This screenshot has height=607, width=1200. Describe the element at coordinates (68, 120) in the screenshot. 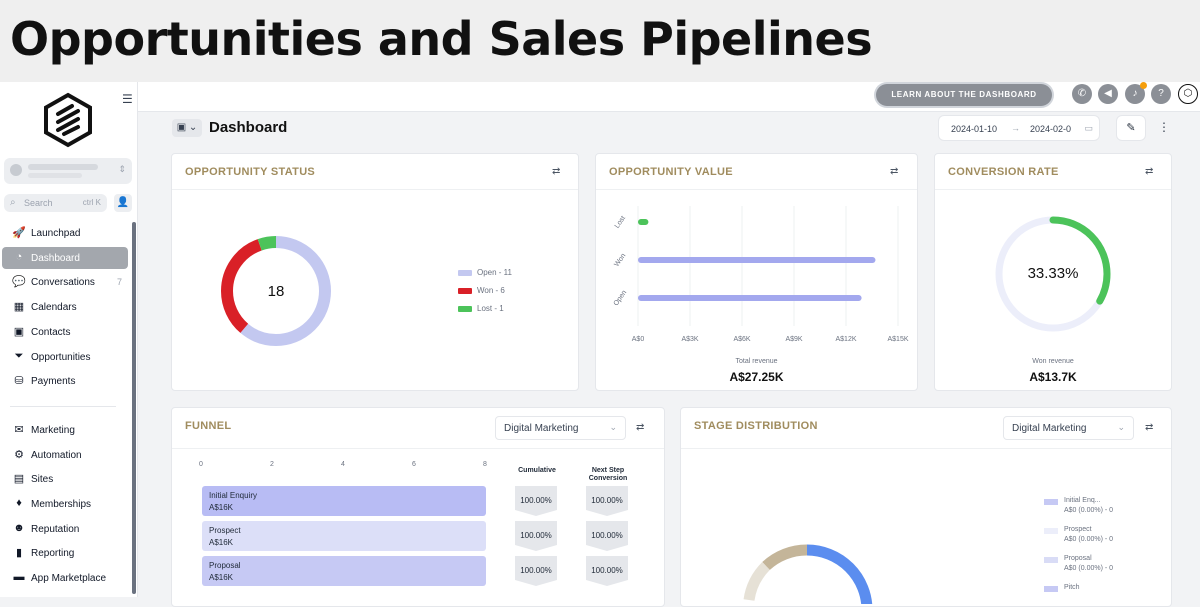

I see `brand-logo-icon` at that location.